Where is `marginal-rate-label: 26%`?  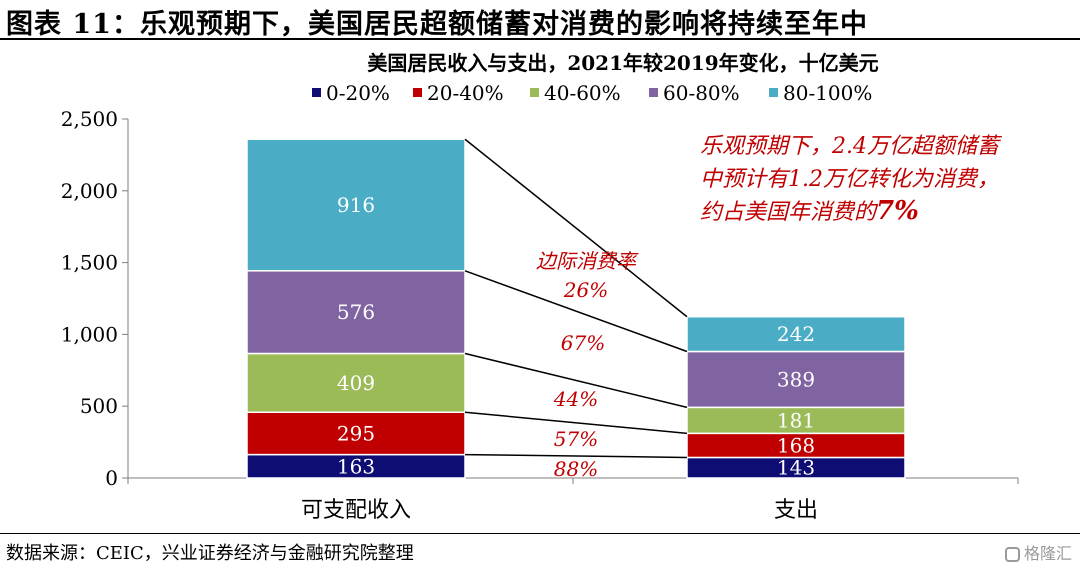 marginal-rate-label: 26% is located at coordinates (585, 290).